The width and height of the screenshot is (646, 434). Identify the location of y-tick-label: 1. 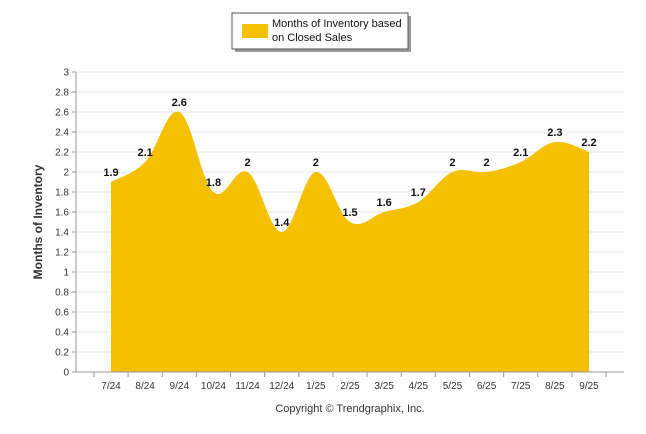
(66, 273).